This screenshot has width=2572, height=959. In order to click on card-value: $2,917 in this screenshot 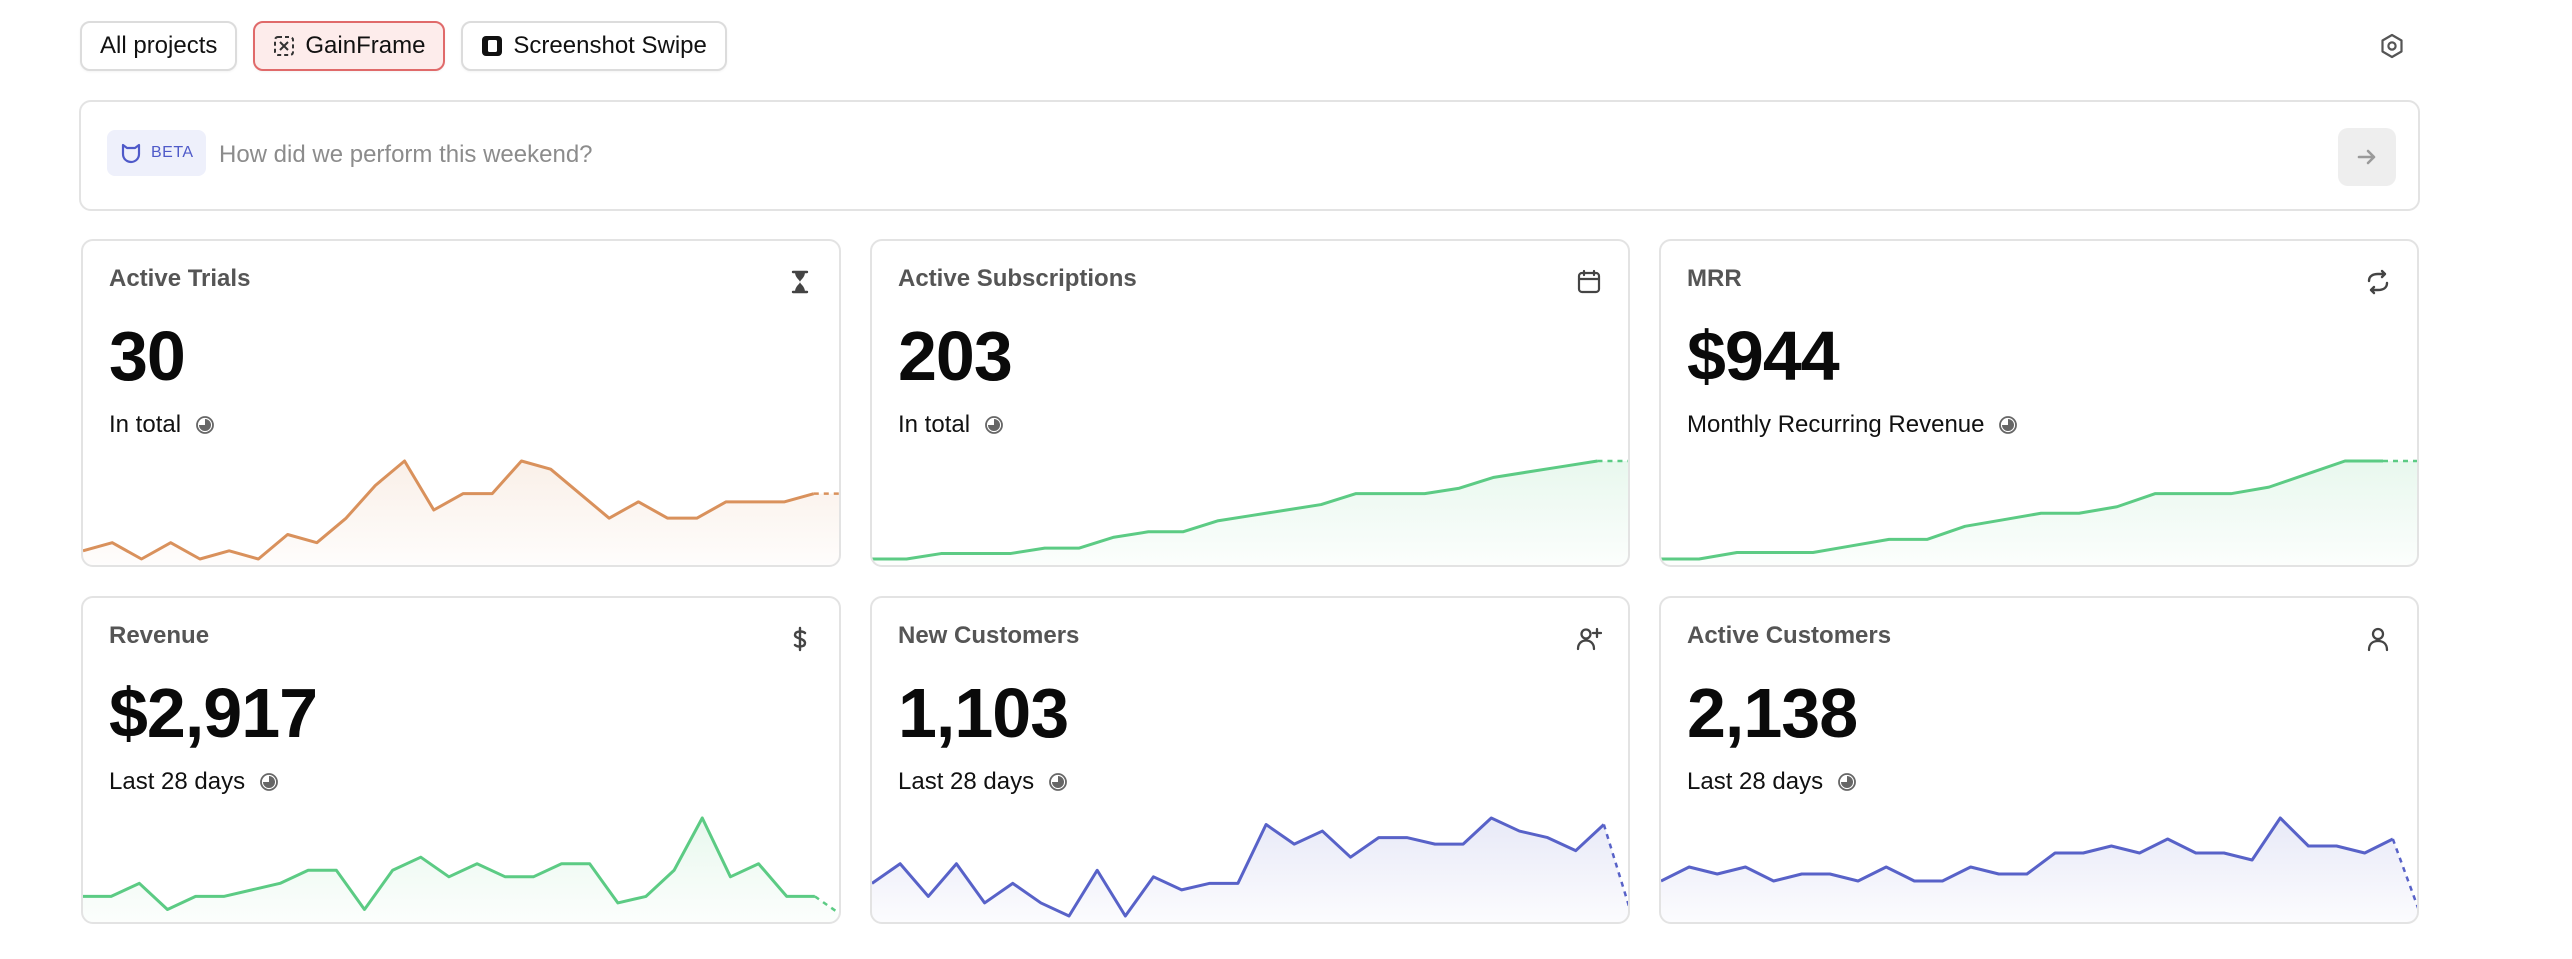, I will do `click(213, 713)`.